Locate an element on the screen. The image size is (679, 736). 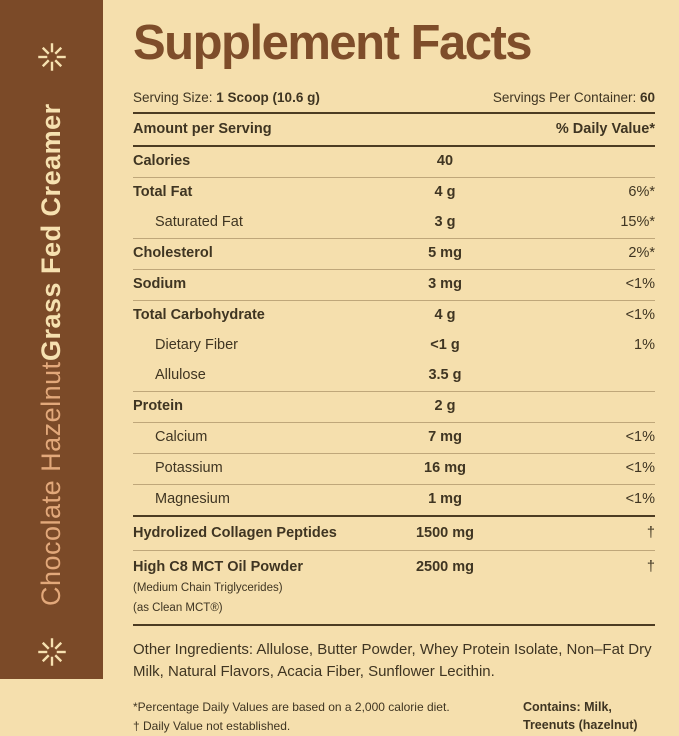
row-name: Cholesterol is located at coordinates (173, 253).